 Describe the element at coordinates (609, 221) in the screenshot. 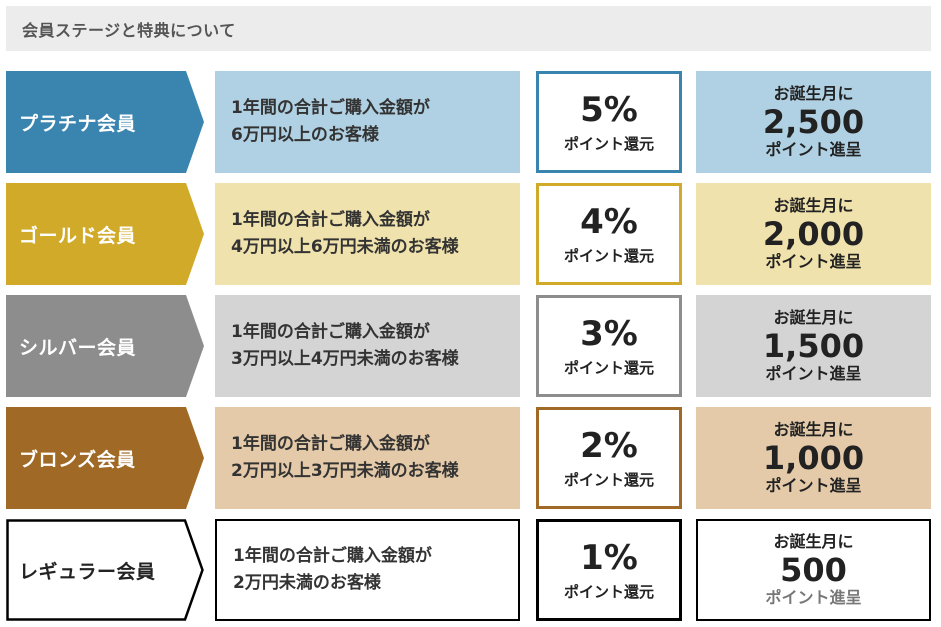

I see `point-rate-value: 4%` at that location.